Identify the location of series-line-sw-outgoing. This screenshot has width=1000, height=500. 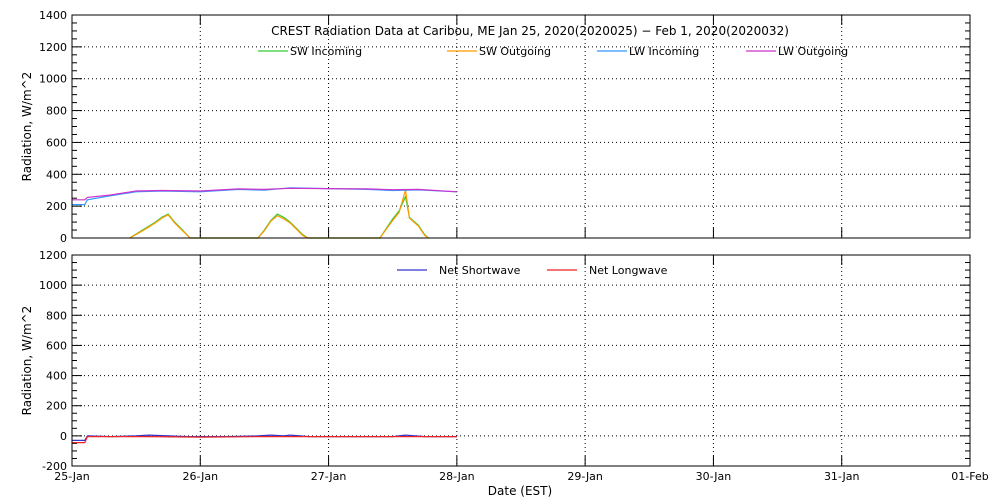
(279, 214).